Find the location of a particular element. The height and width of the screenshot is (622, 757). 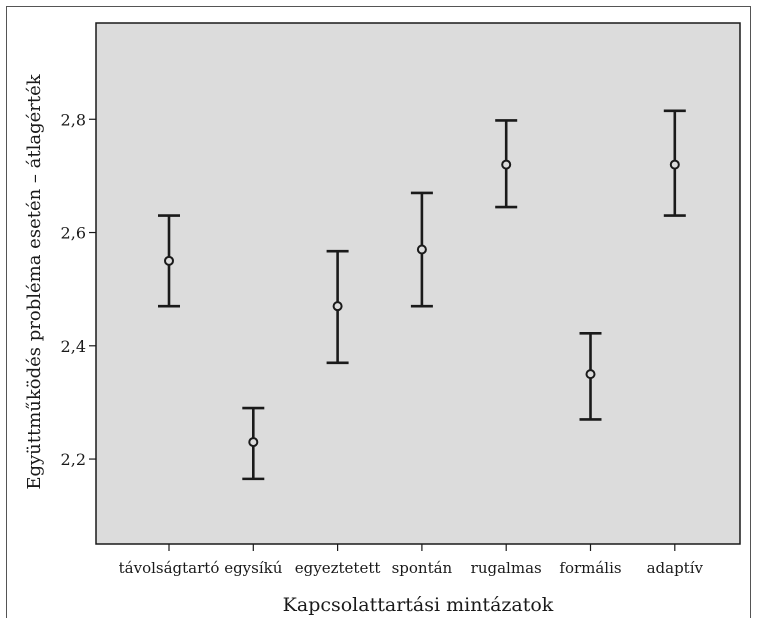

error-bar-rugalmas is located at coordinates (506, 164).